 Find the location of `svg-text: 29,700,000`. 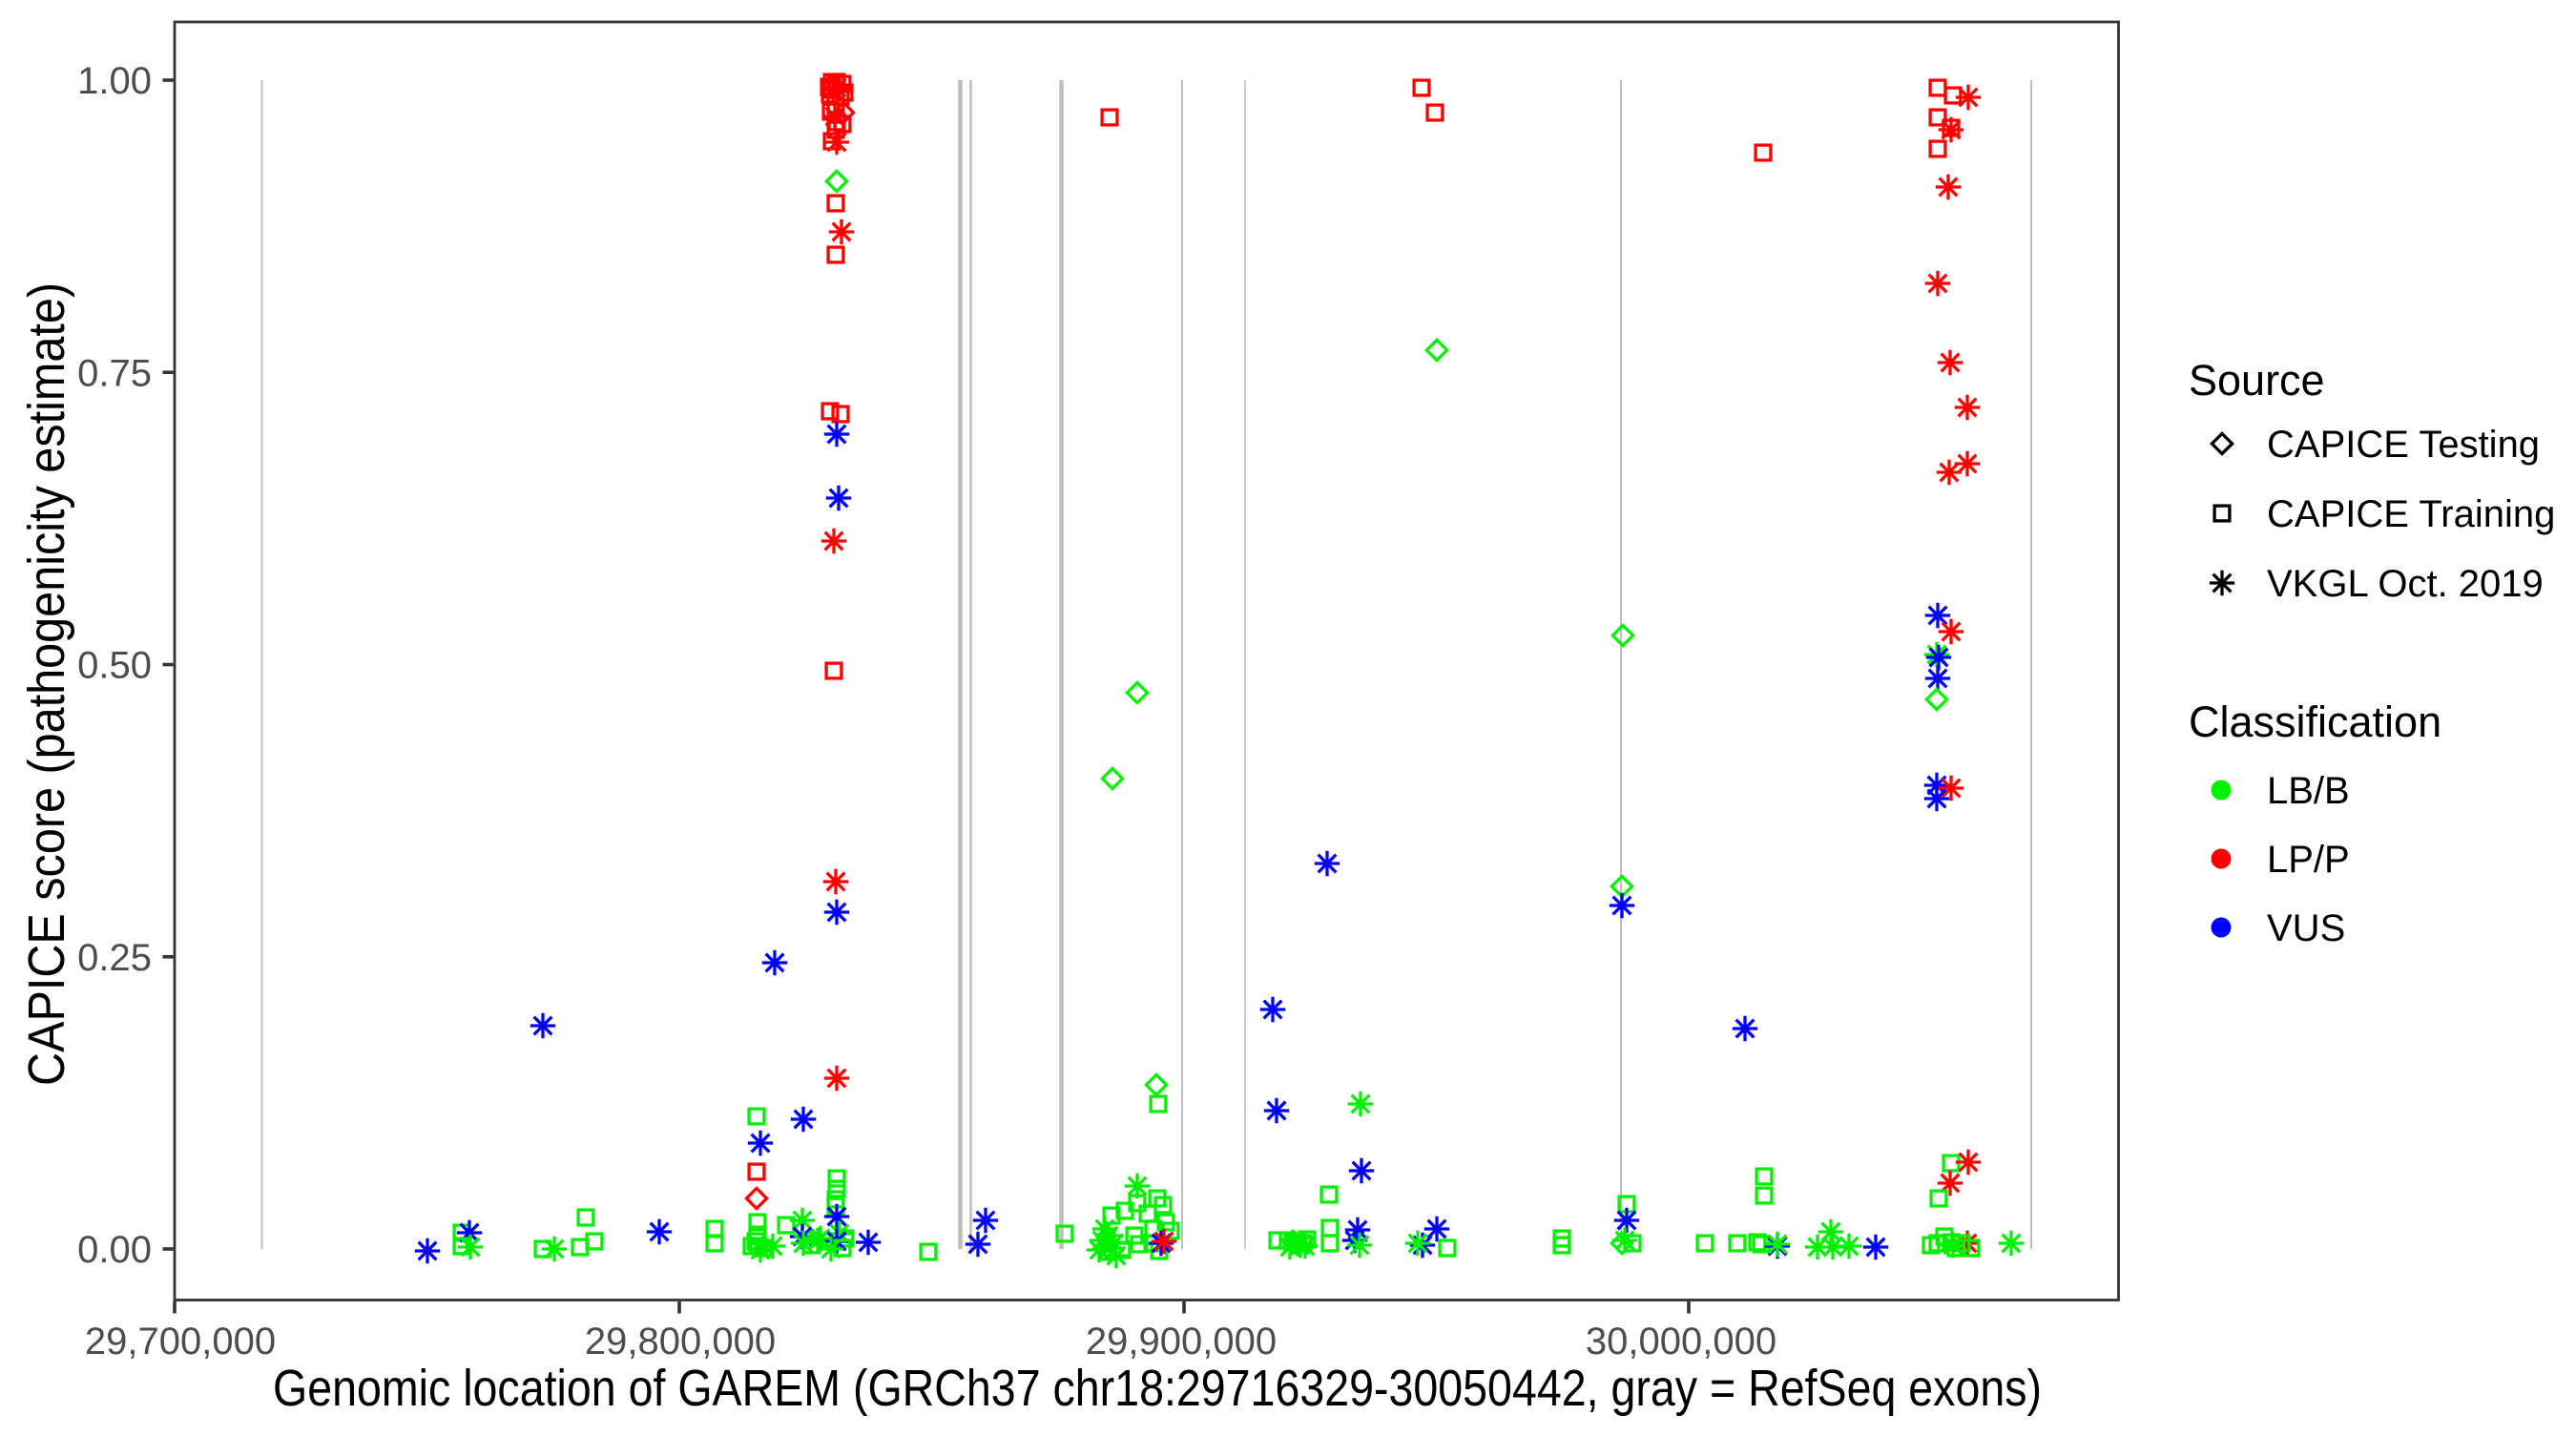

svg-text: 29,700,000 is located at coordinates (180, 1342).